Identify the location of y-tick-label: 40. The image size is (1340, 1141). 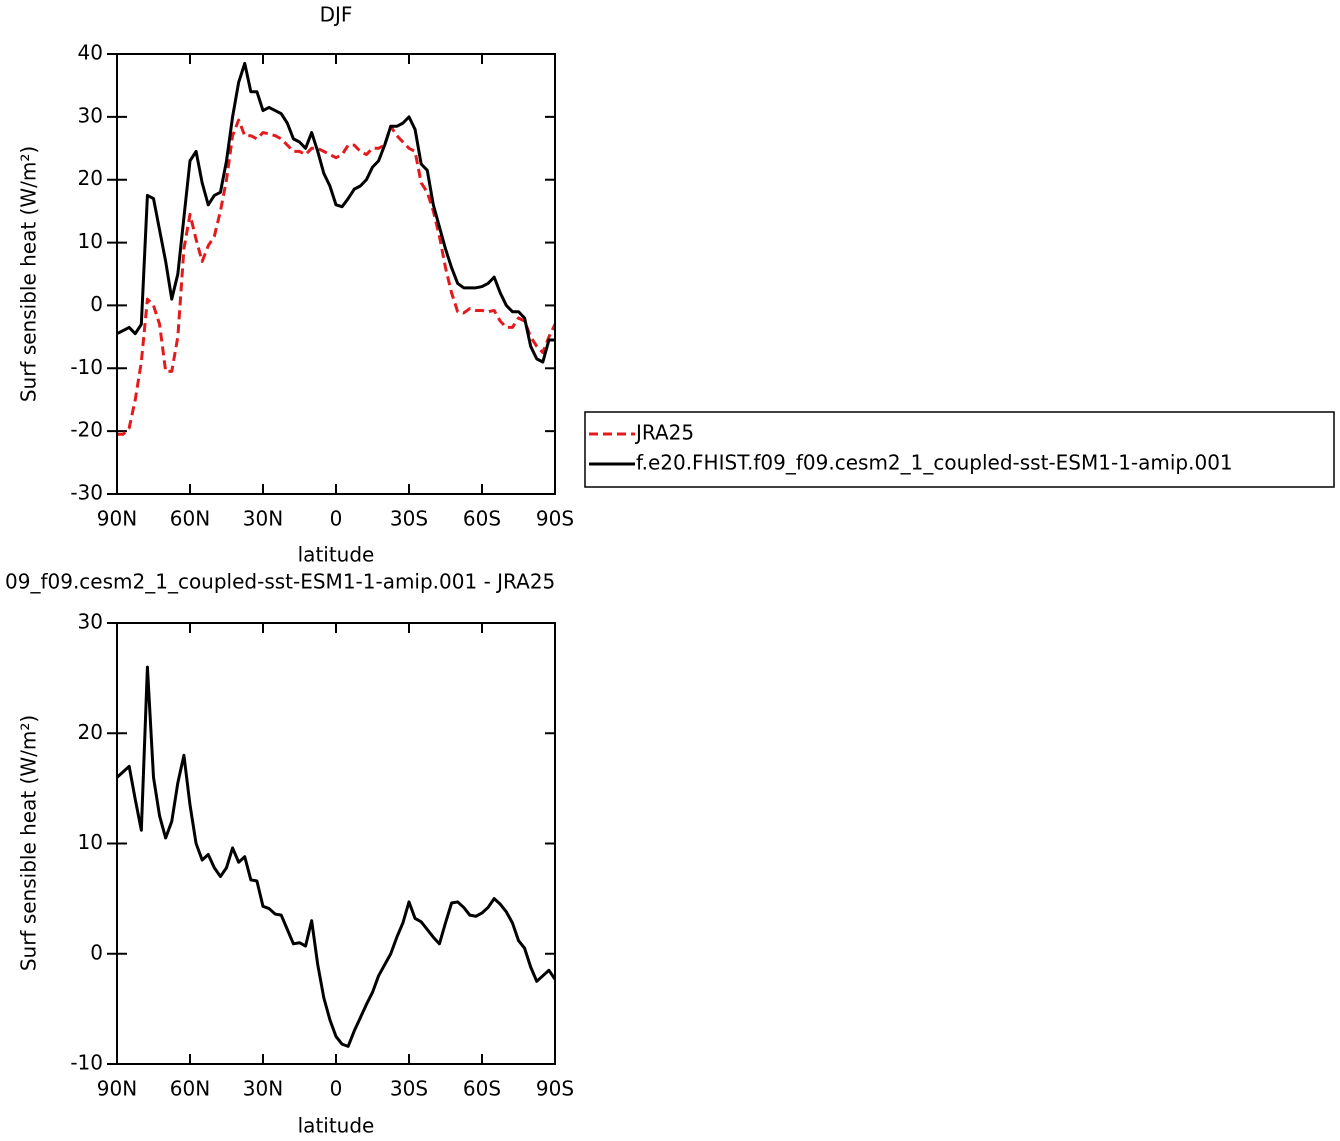
(90, 53).